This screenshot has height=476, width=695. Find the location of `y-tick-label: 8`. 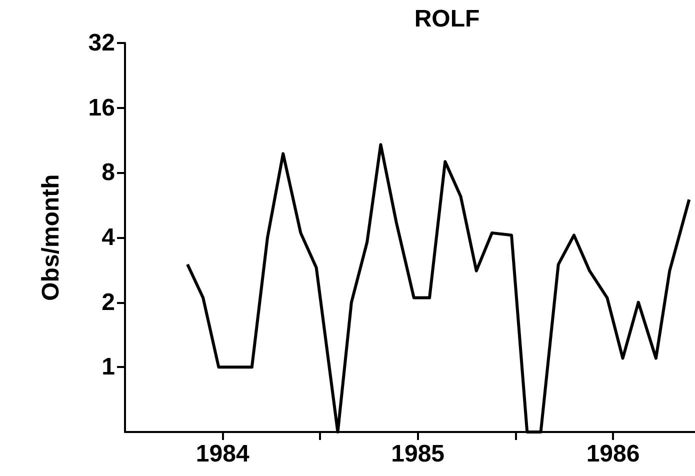

y-tick-label: 8 is located at coordinates (108, 172).